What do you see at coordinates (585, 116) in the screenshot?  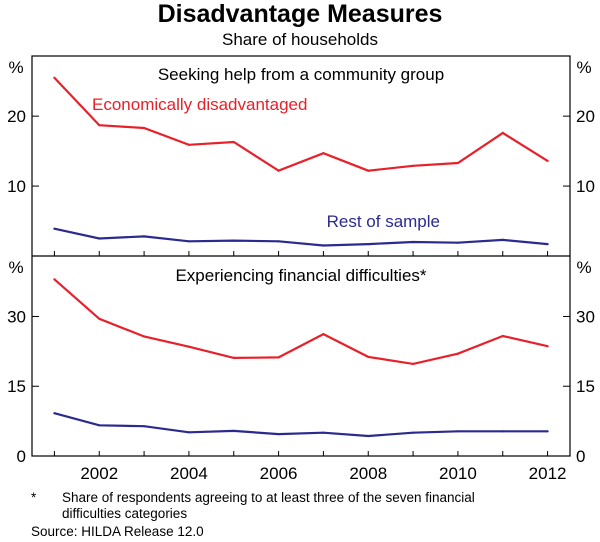 I see `y-tick-label-right: 20` at bounding box center [585, 116].